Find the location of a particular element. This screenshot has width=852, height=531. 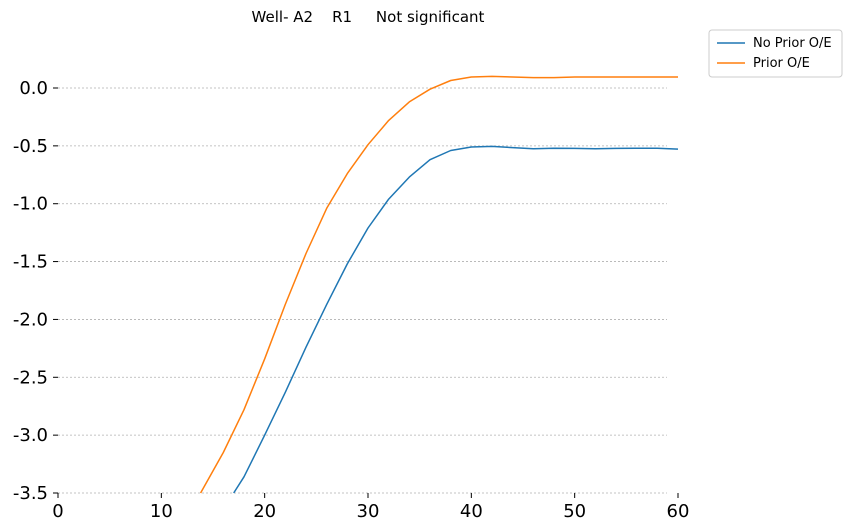

y-tick-label: -0.5 is located at coordinates (30, 146).